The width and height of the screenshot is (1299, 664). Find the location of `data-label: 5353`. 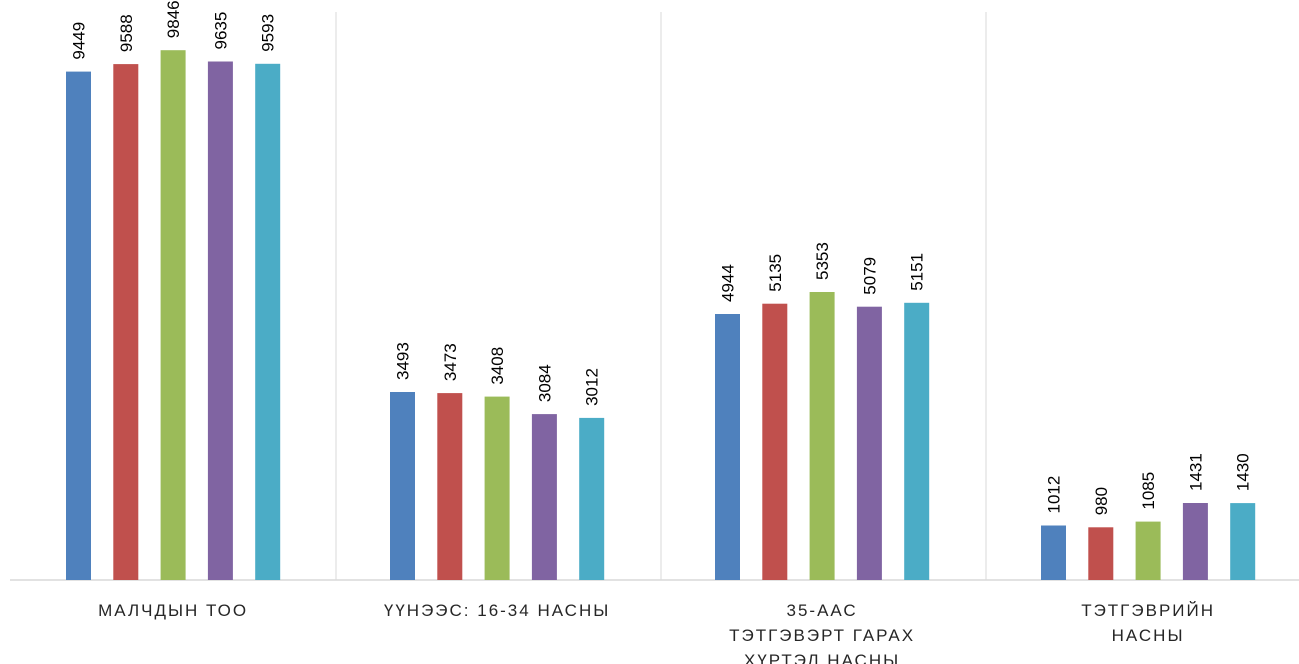

data-label: 5353 is located at coordinates (822, 261).